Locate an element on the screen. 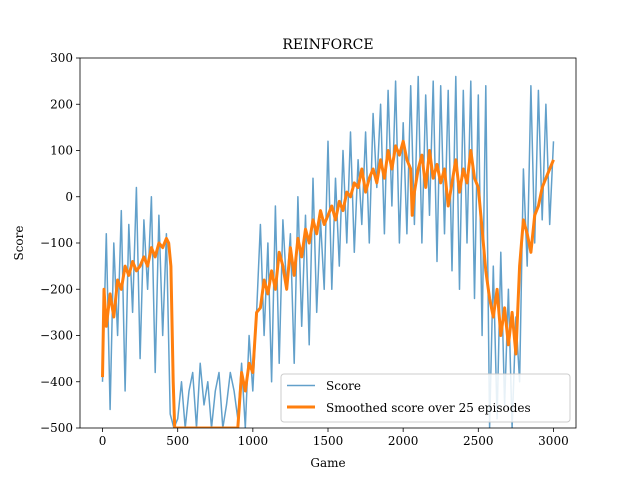  y-tick-label: −100 is located at coordinates (56, 243).